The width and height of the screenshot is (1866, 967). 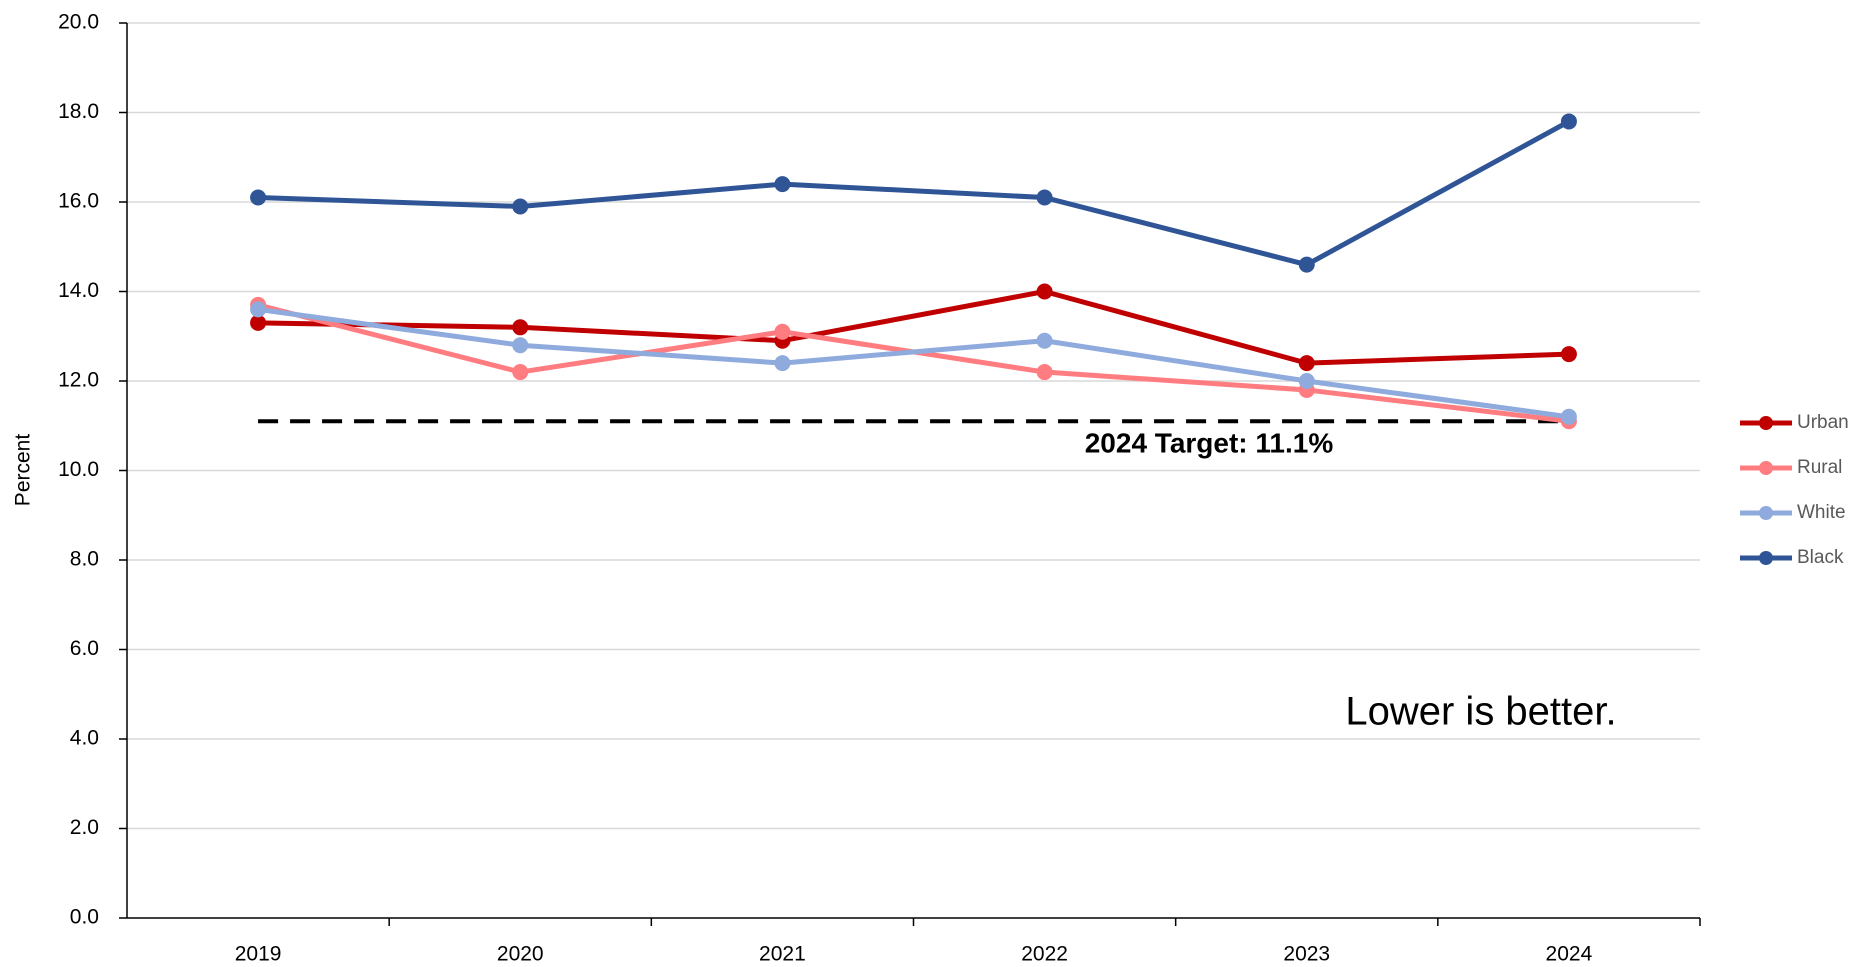 What do you see at coordinates (1306, 954) in the screenshot?
I see `x-tick-label: 2023` at bounding box center [1306, 954].